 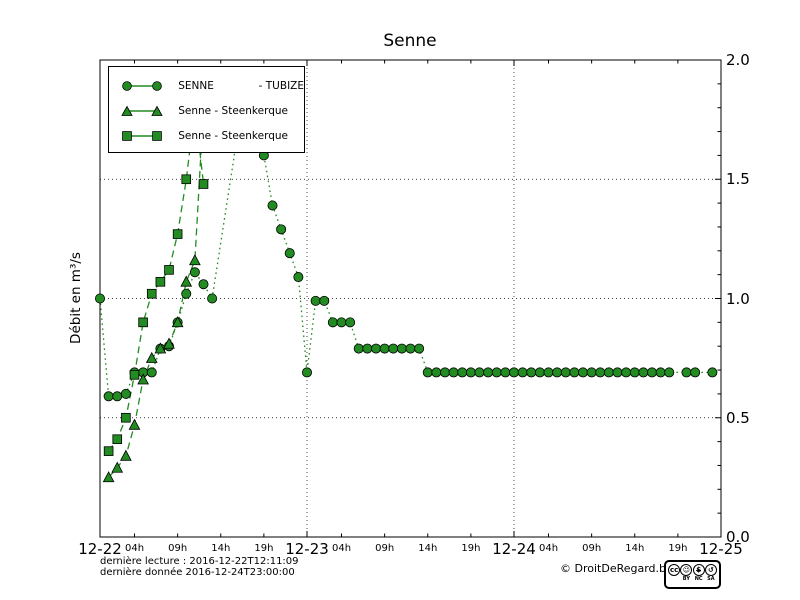 I want to click on legend-sample-triangle-line, so click(x=142, y=110).